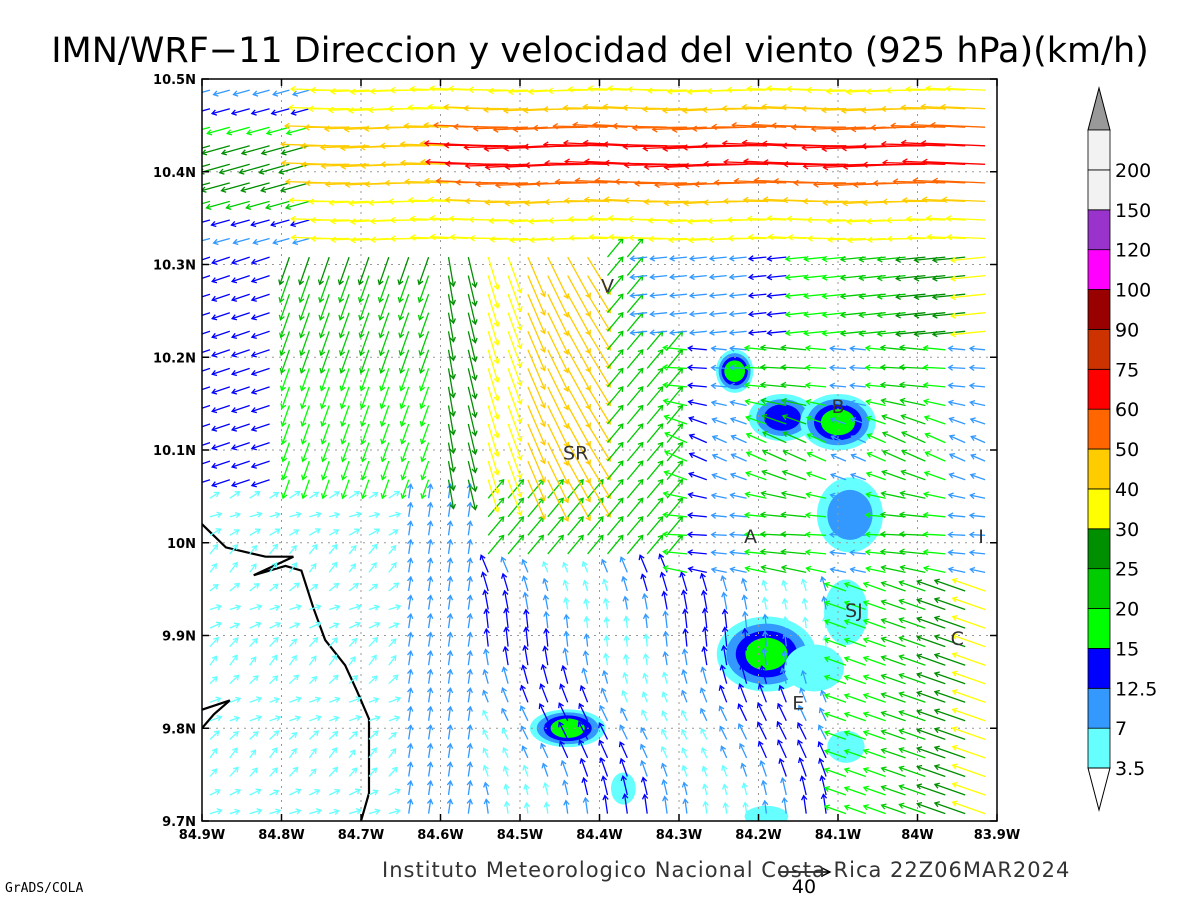  What do you see at coordinates (1099, 108) in the screenshot?
I see `colorbar-top-arrow` at bounding box center [1099, 108].